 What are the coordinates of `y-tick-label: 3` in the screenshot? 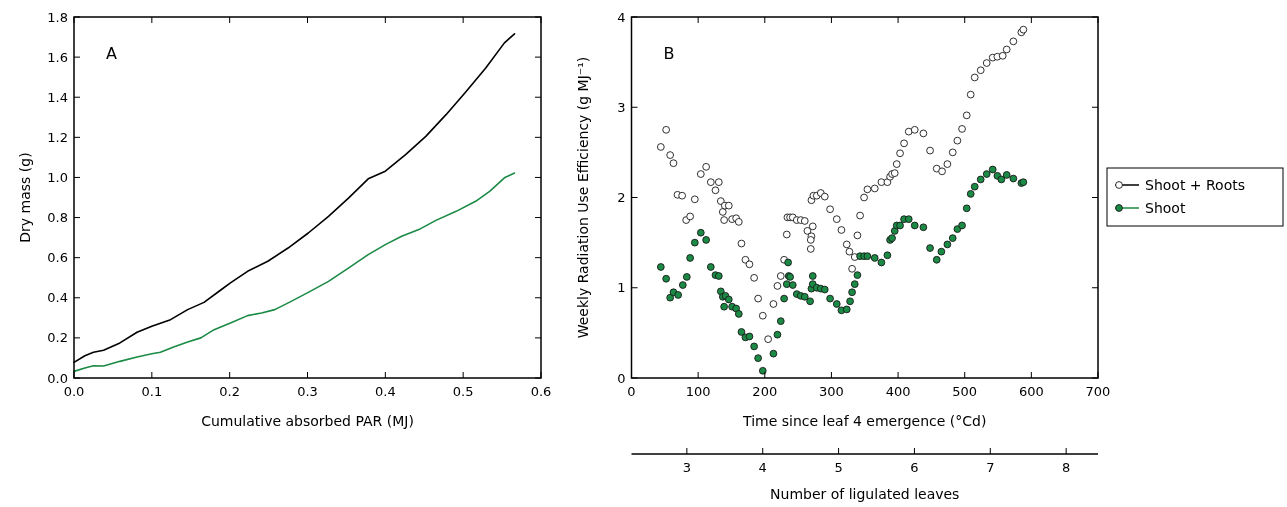 It's located at (621, 107).